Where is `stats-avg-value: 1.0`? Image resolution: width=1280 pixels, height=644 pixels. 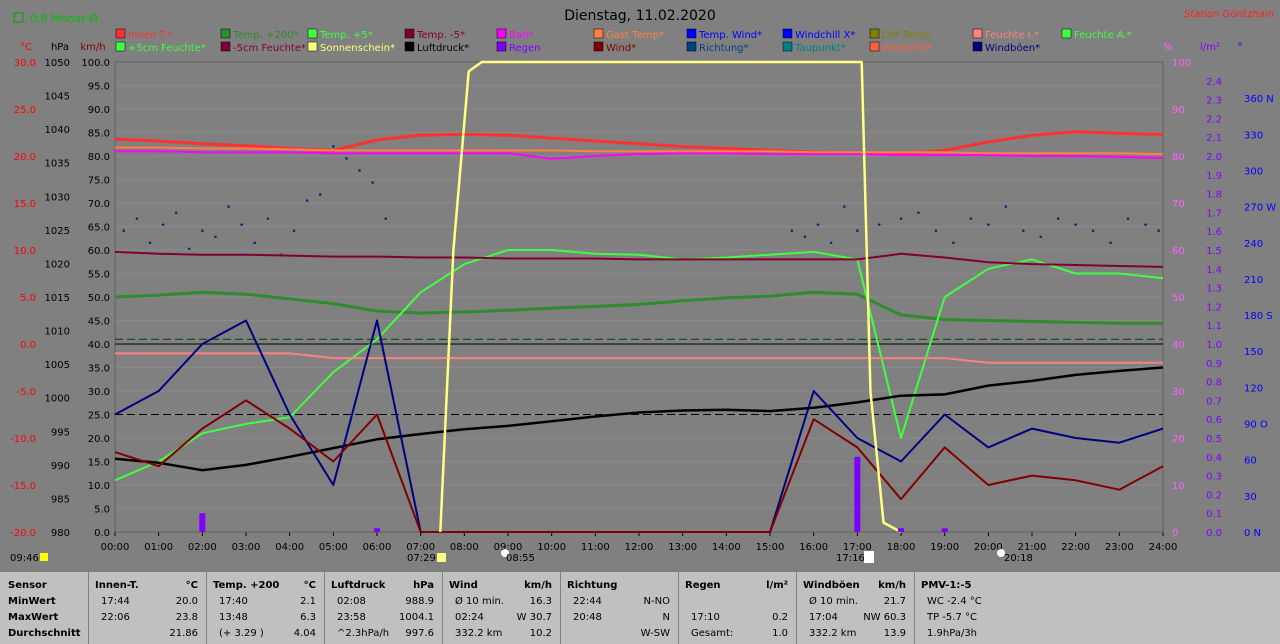 stats-avg-value: 1.0 is located at coordinates (780, 633).